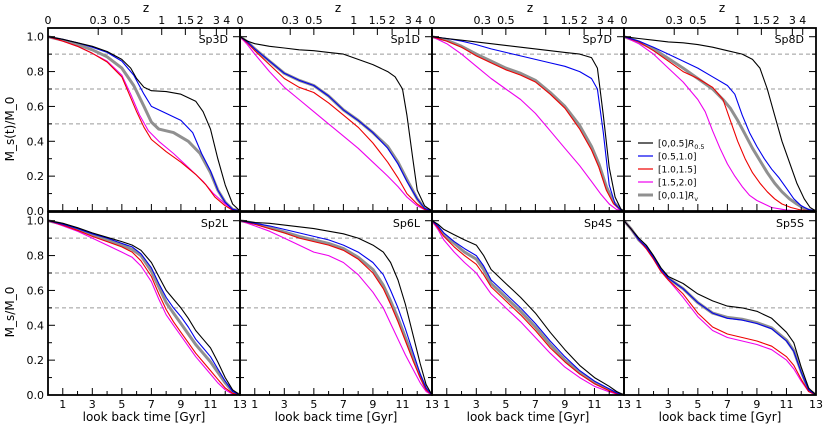 The image size is (830, 427). Describe the element at coordinates (678, 198) in the screenshot. I see `legend-label-4: [0,0.1]Rv` at that location.